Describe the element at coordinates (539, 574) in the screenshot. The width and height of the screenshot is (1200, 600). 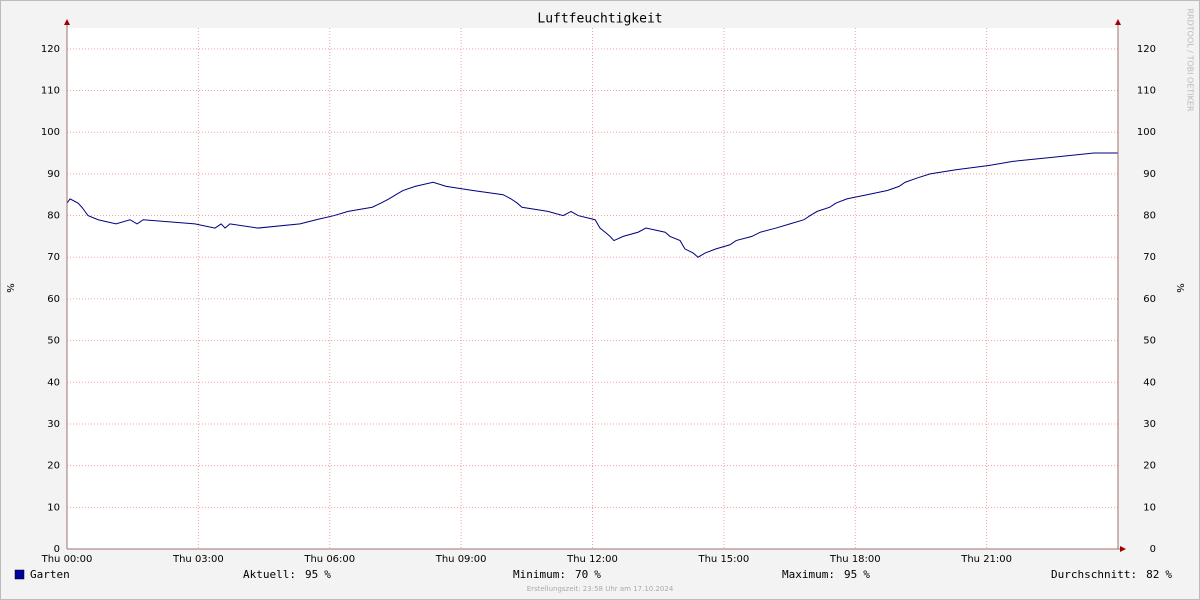
I see `stat-label: Minimum:` at that location.